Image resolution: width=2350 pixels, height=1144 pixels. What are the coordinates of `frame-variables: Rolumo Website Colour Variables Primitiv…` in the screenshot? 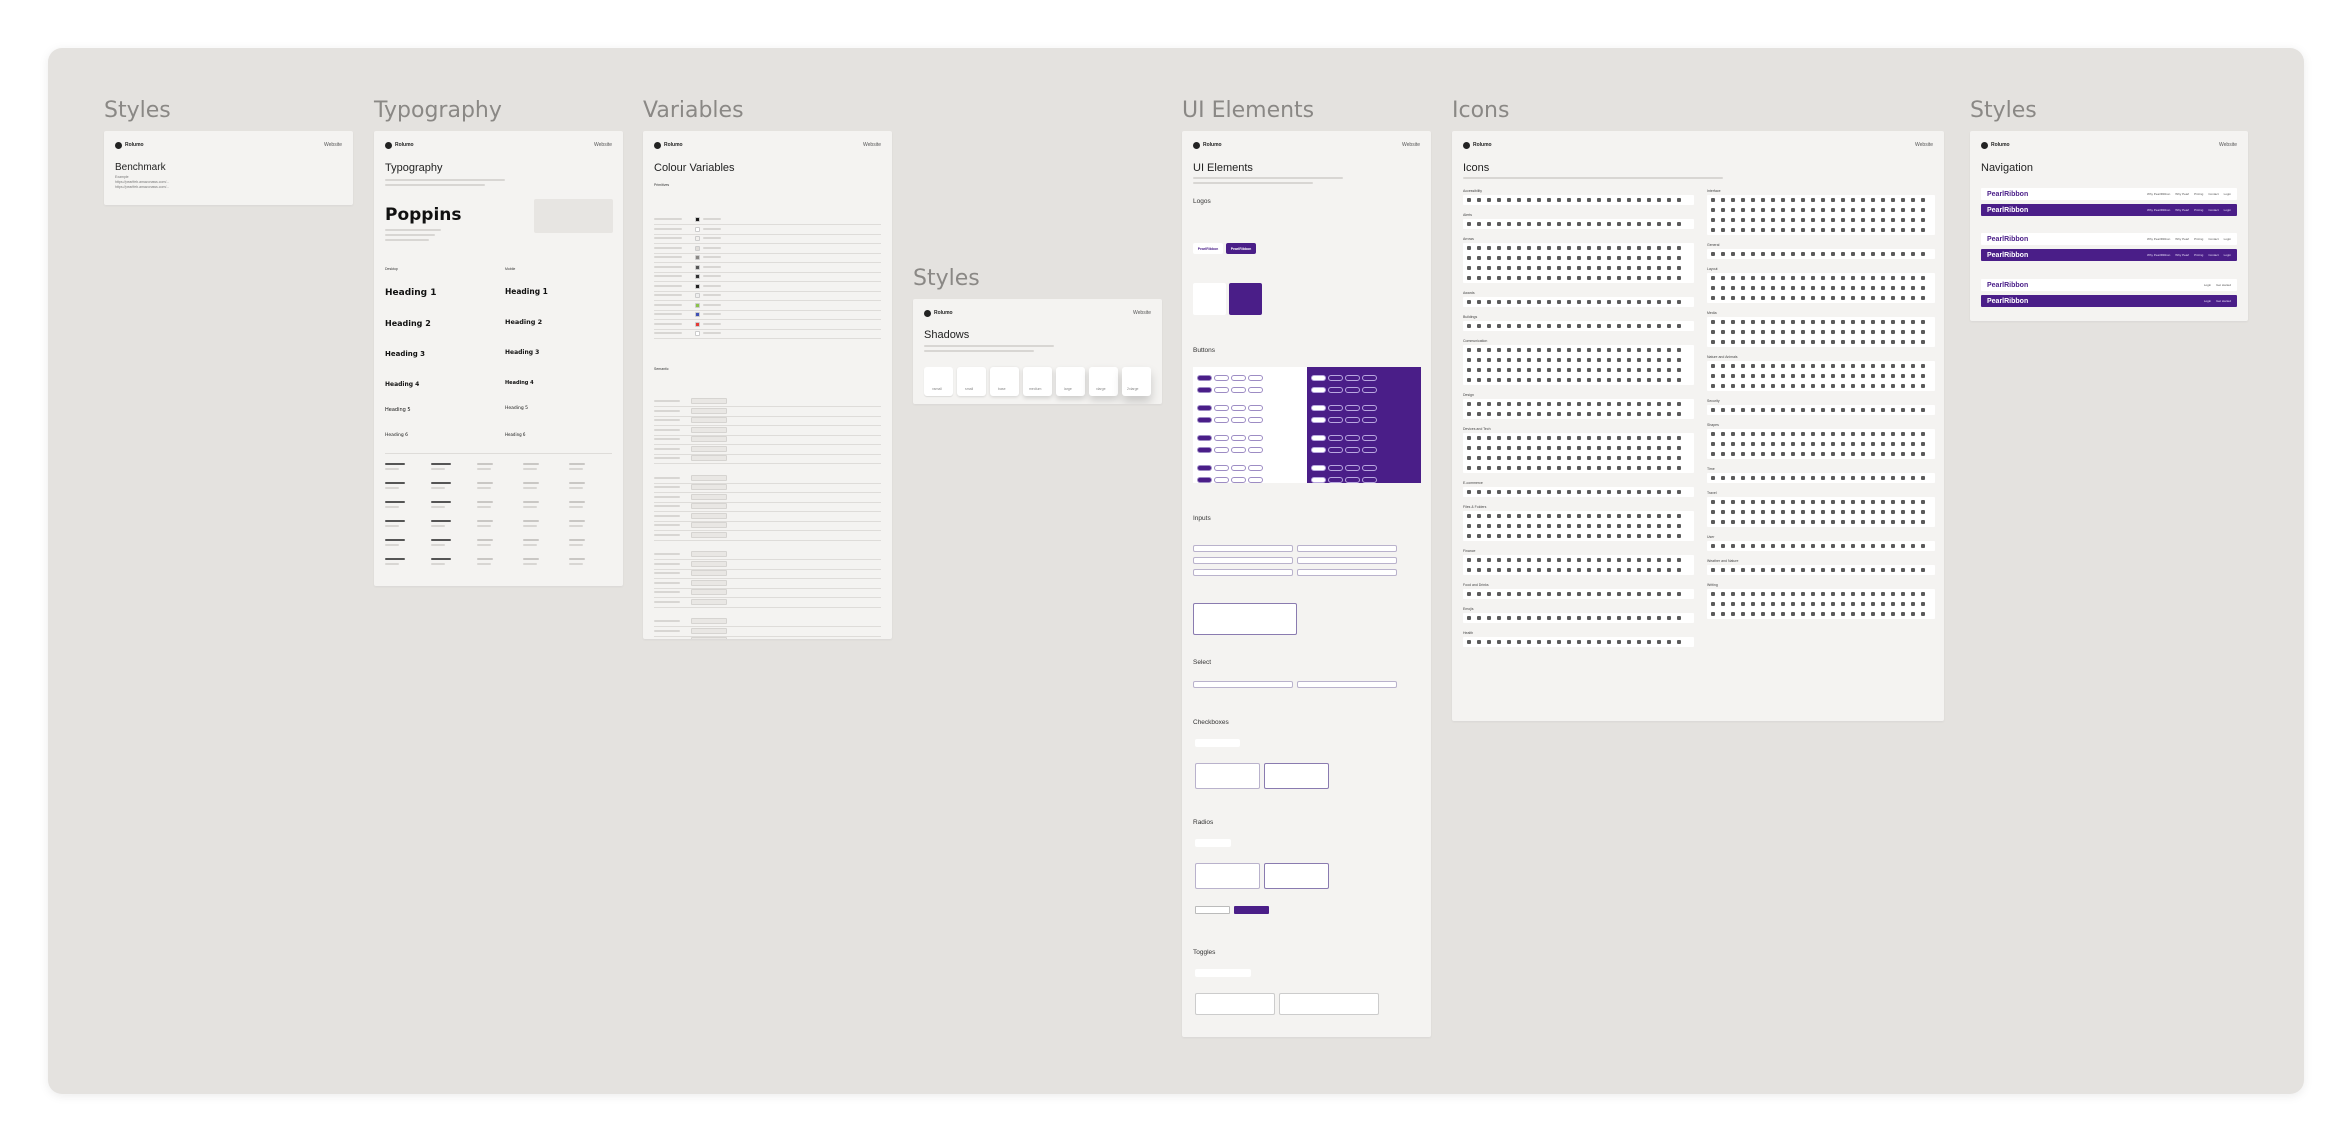 It's located at (767, 385).